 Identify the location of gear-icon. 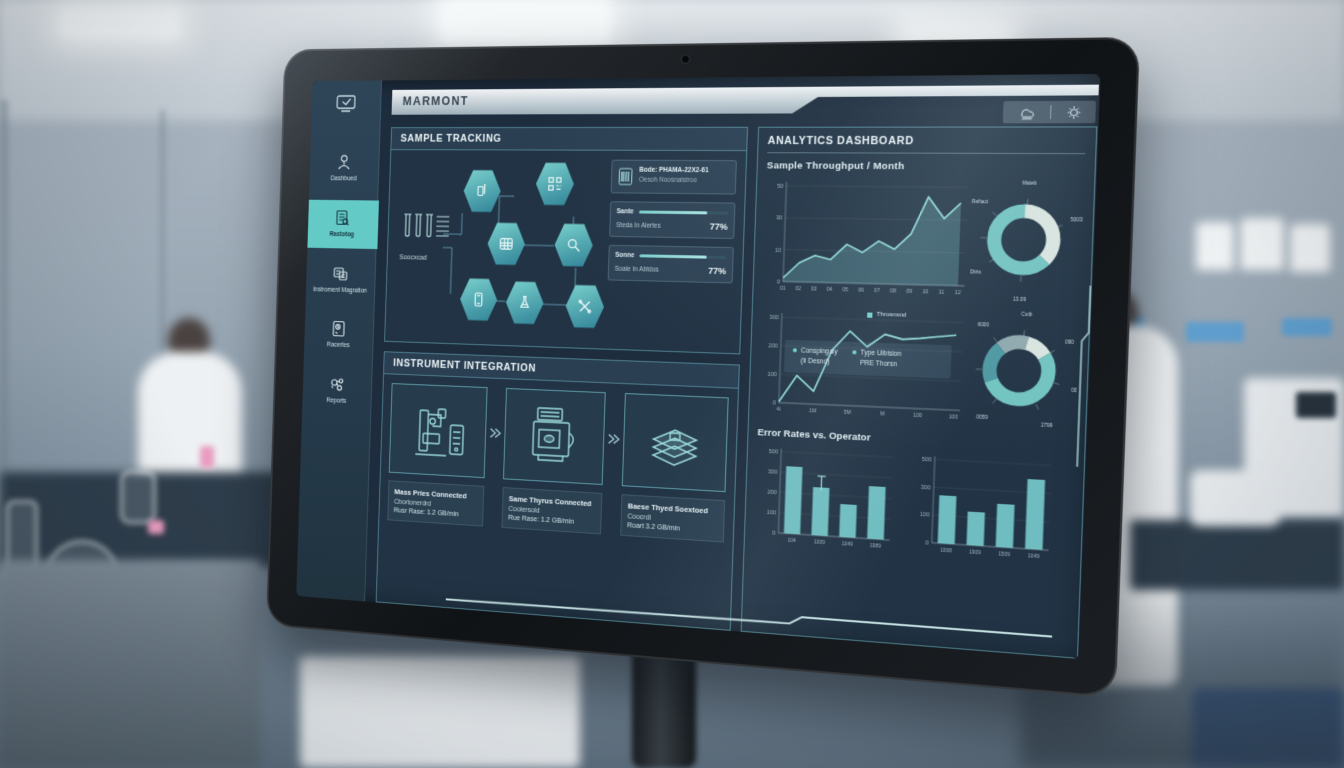
(1073, 111).